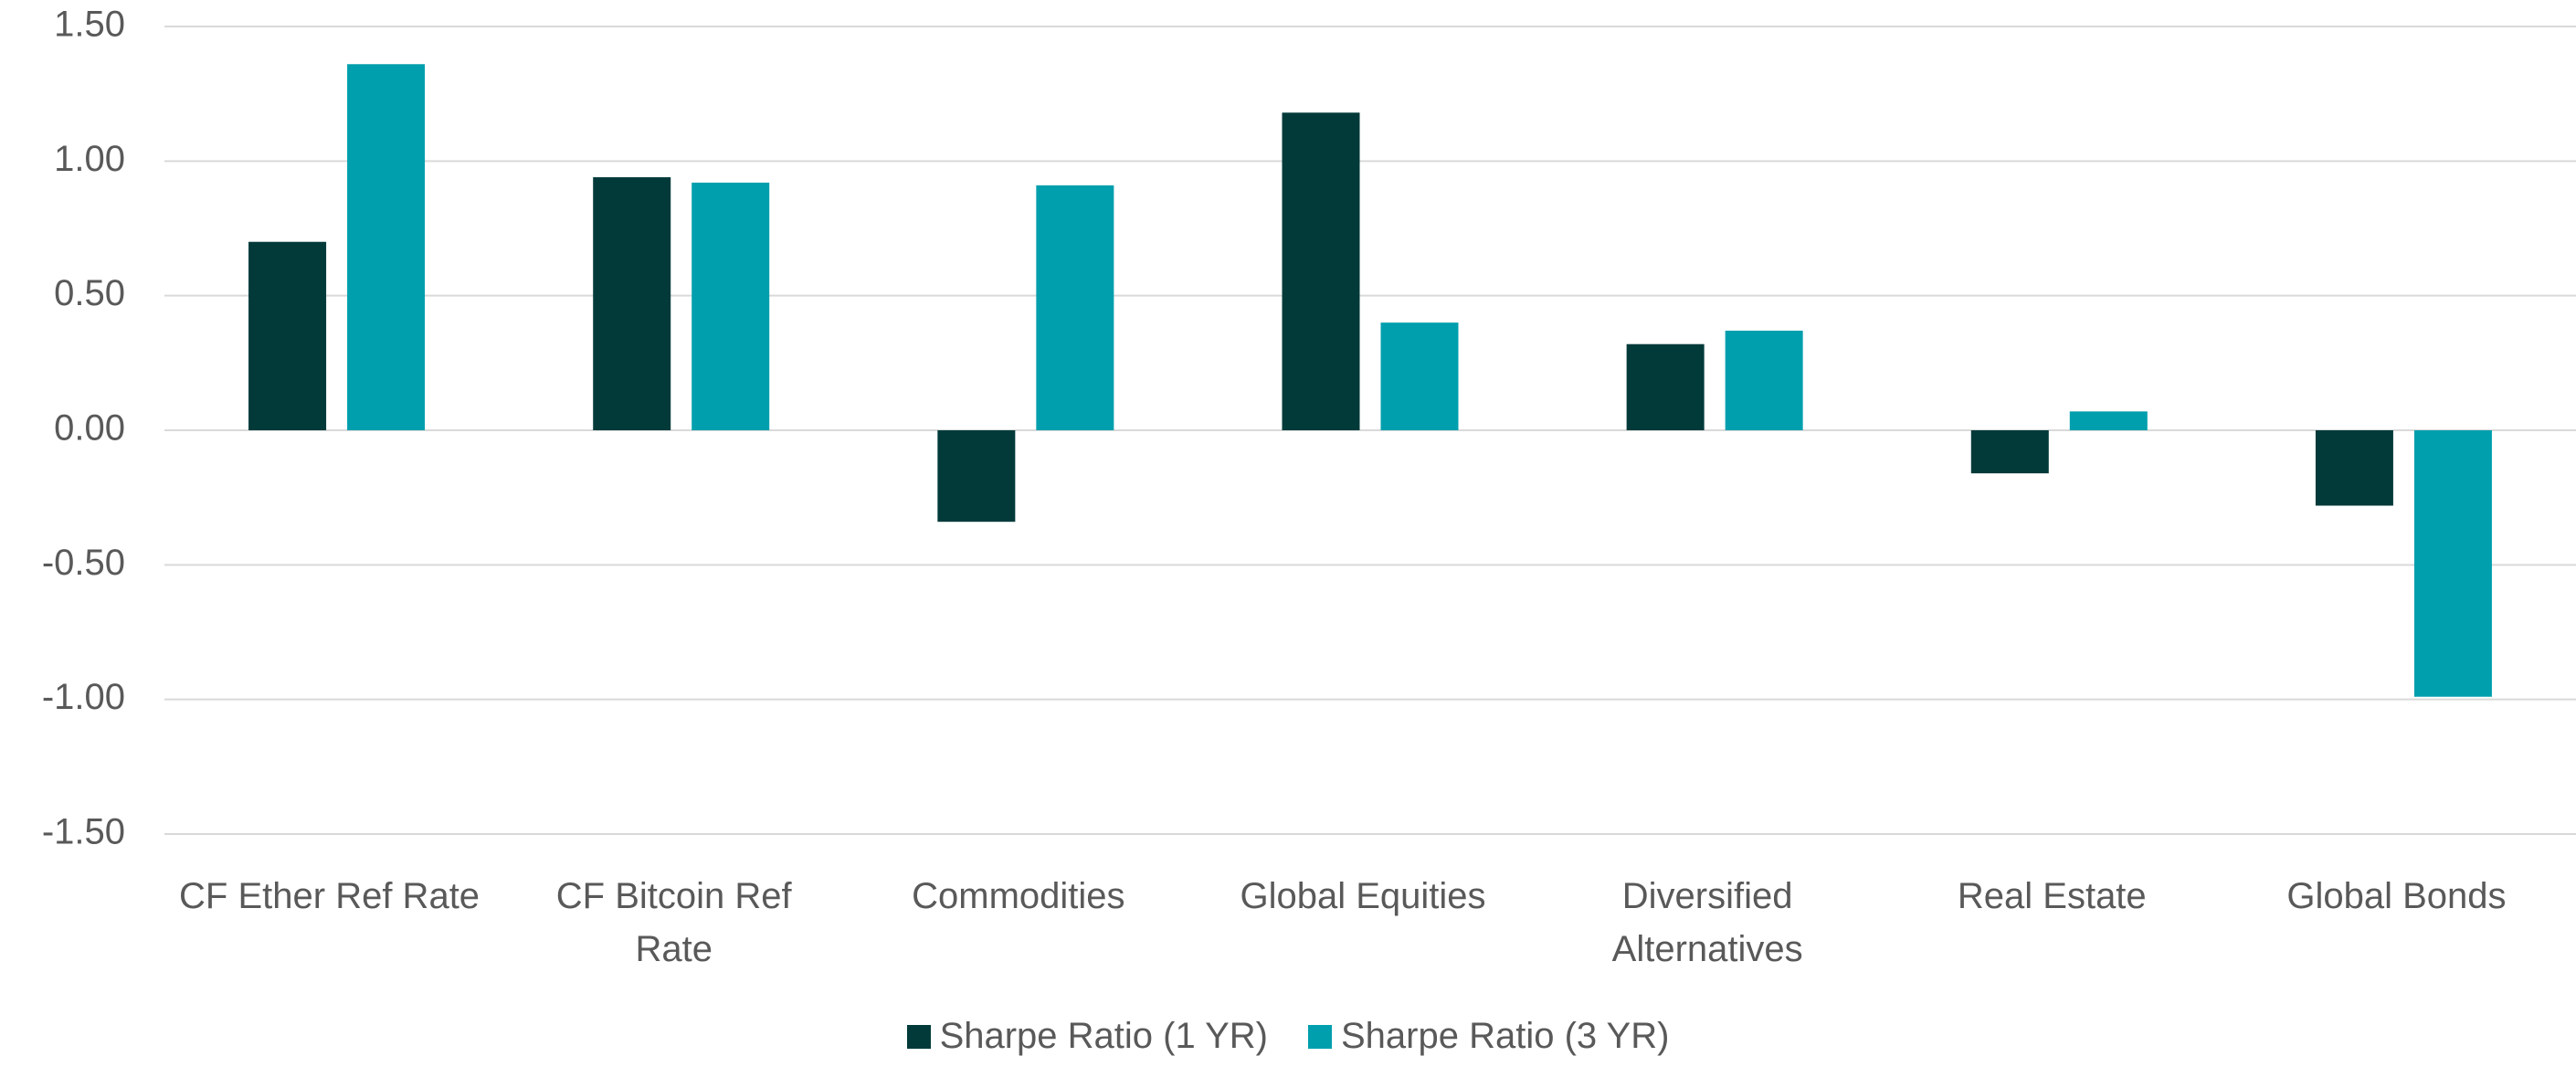 Image resolution: width=2576 pixels, height=1067 pixels. I want to click on legend-item: Sharpe Ratio (1 YR), so click(1087, 1036).